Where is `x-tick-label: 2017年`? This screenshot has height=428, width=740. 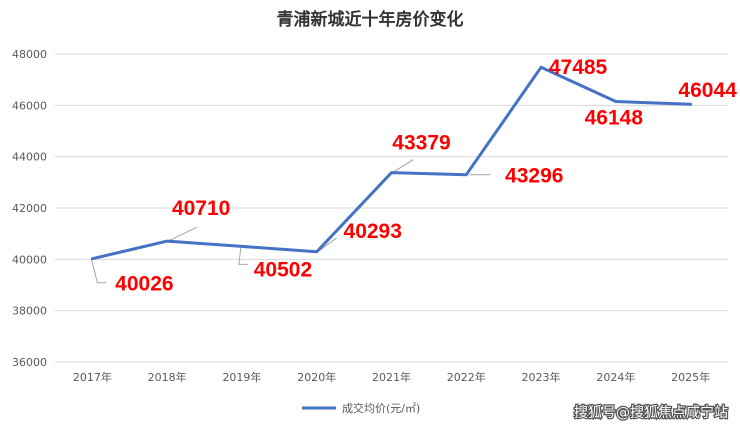 x-tick-label: 2017年 is located at coordinates (92, 377).